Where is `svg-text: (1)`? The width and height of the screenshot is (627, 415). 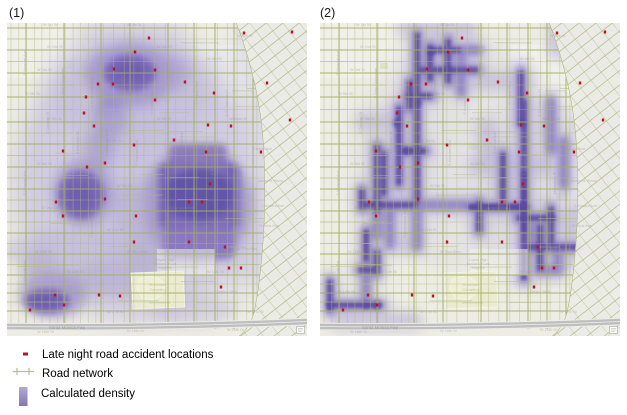
svg-text: (1) is located at coordinates (16, 13).